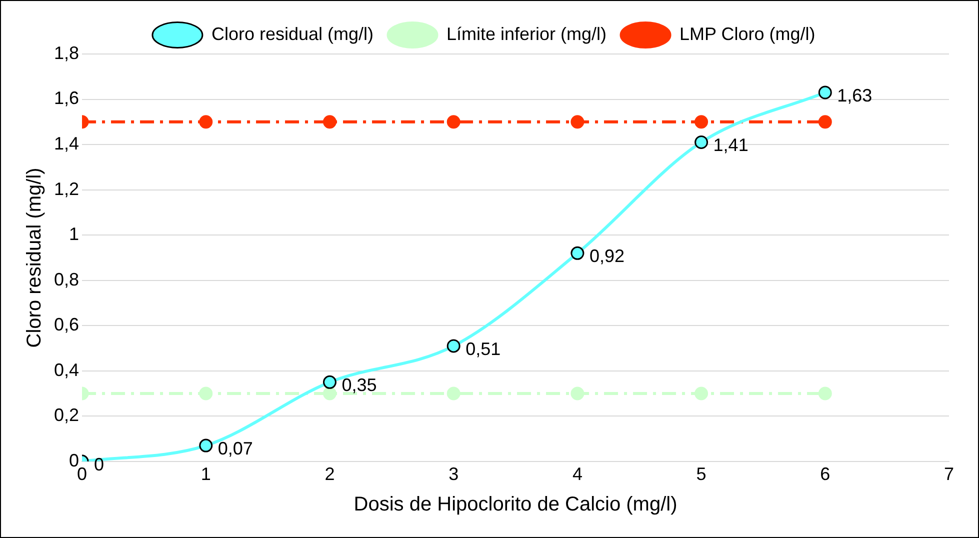  Describe the element at coordinates (67, 188) in the screenshot. I see `y-tick-label: 1,2` at that location.